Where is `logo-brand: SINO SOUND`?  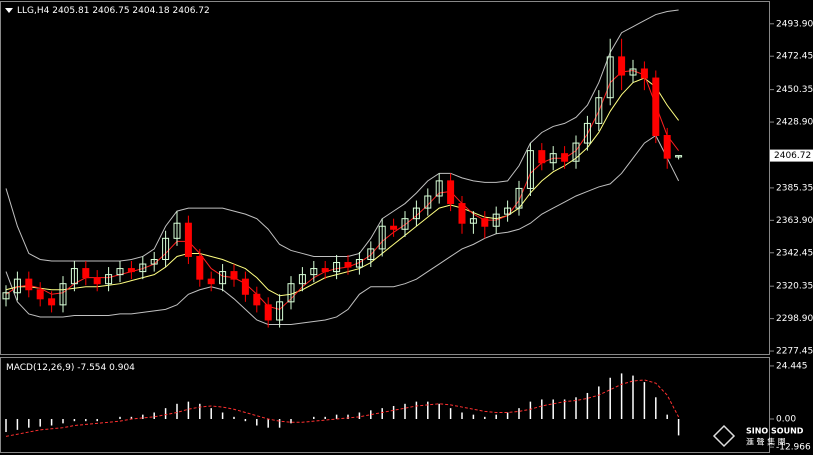
logo-brand: SINO SOUND is located at coordinates (775, 431).